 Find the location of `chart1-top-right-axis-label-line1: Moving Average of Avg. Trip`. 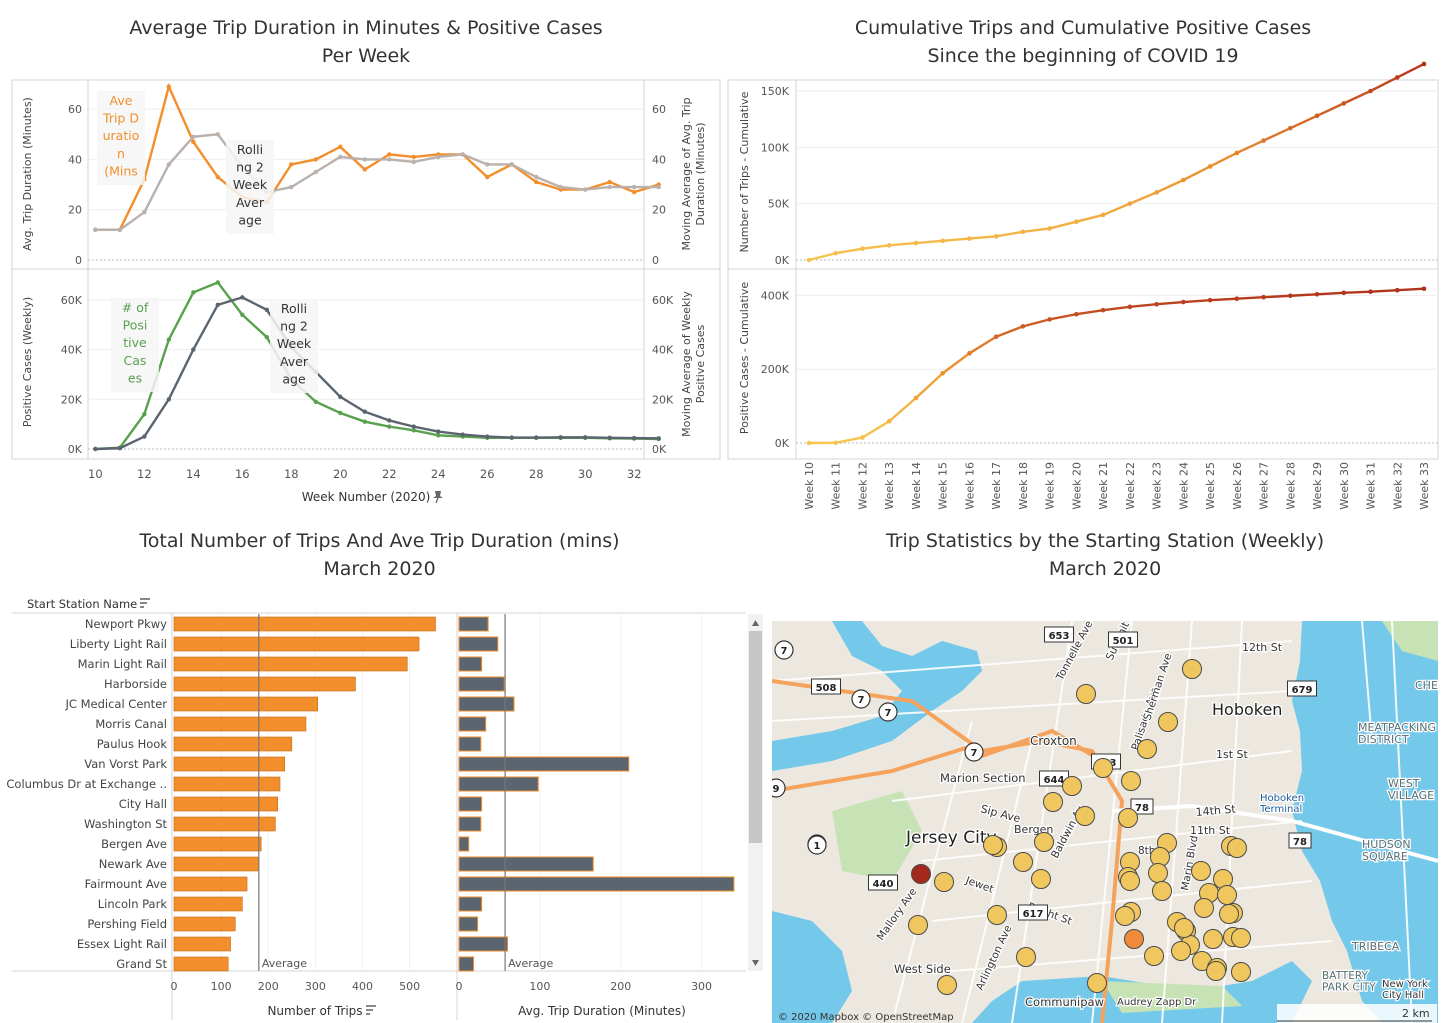

chart1-top-right-axis-label-line1: Moving Average of Avg. Trip is located at coordinates (686, 173).